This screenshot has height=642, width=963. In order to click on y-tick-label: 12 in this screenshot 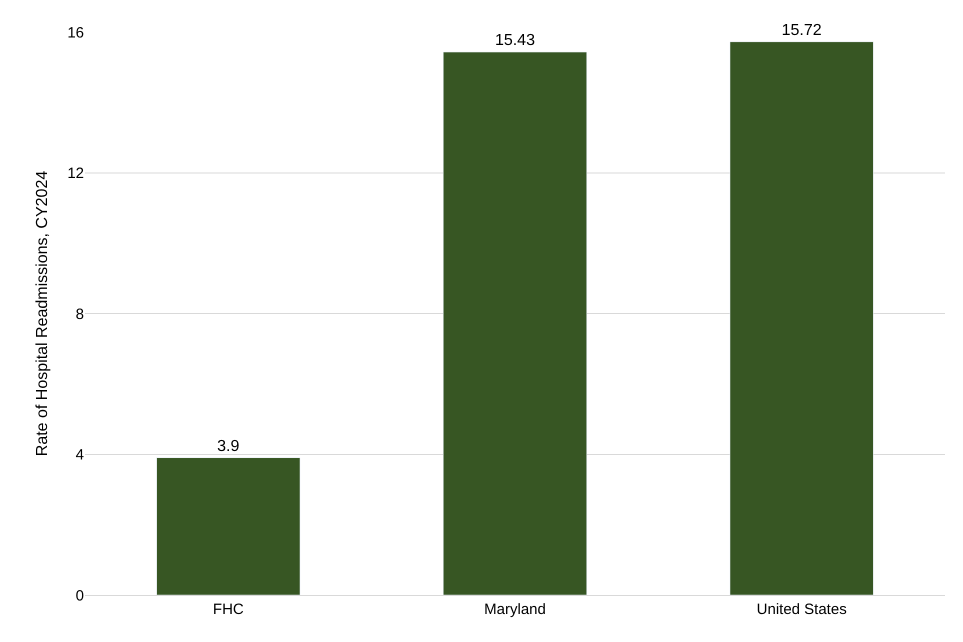, I will do `click(75, 173)`.